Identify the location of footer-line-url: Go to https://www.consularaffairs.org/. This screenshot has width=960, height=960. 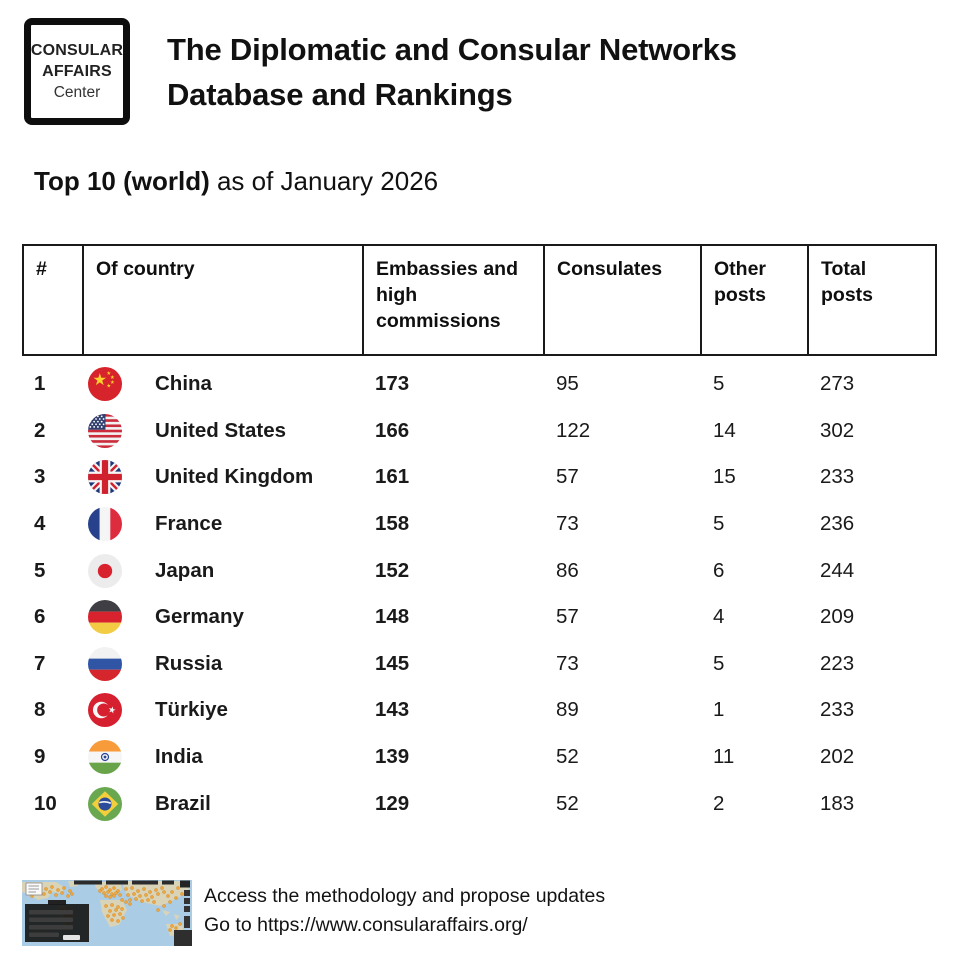
(366, 925).